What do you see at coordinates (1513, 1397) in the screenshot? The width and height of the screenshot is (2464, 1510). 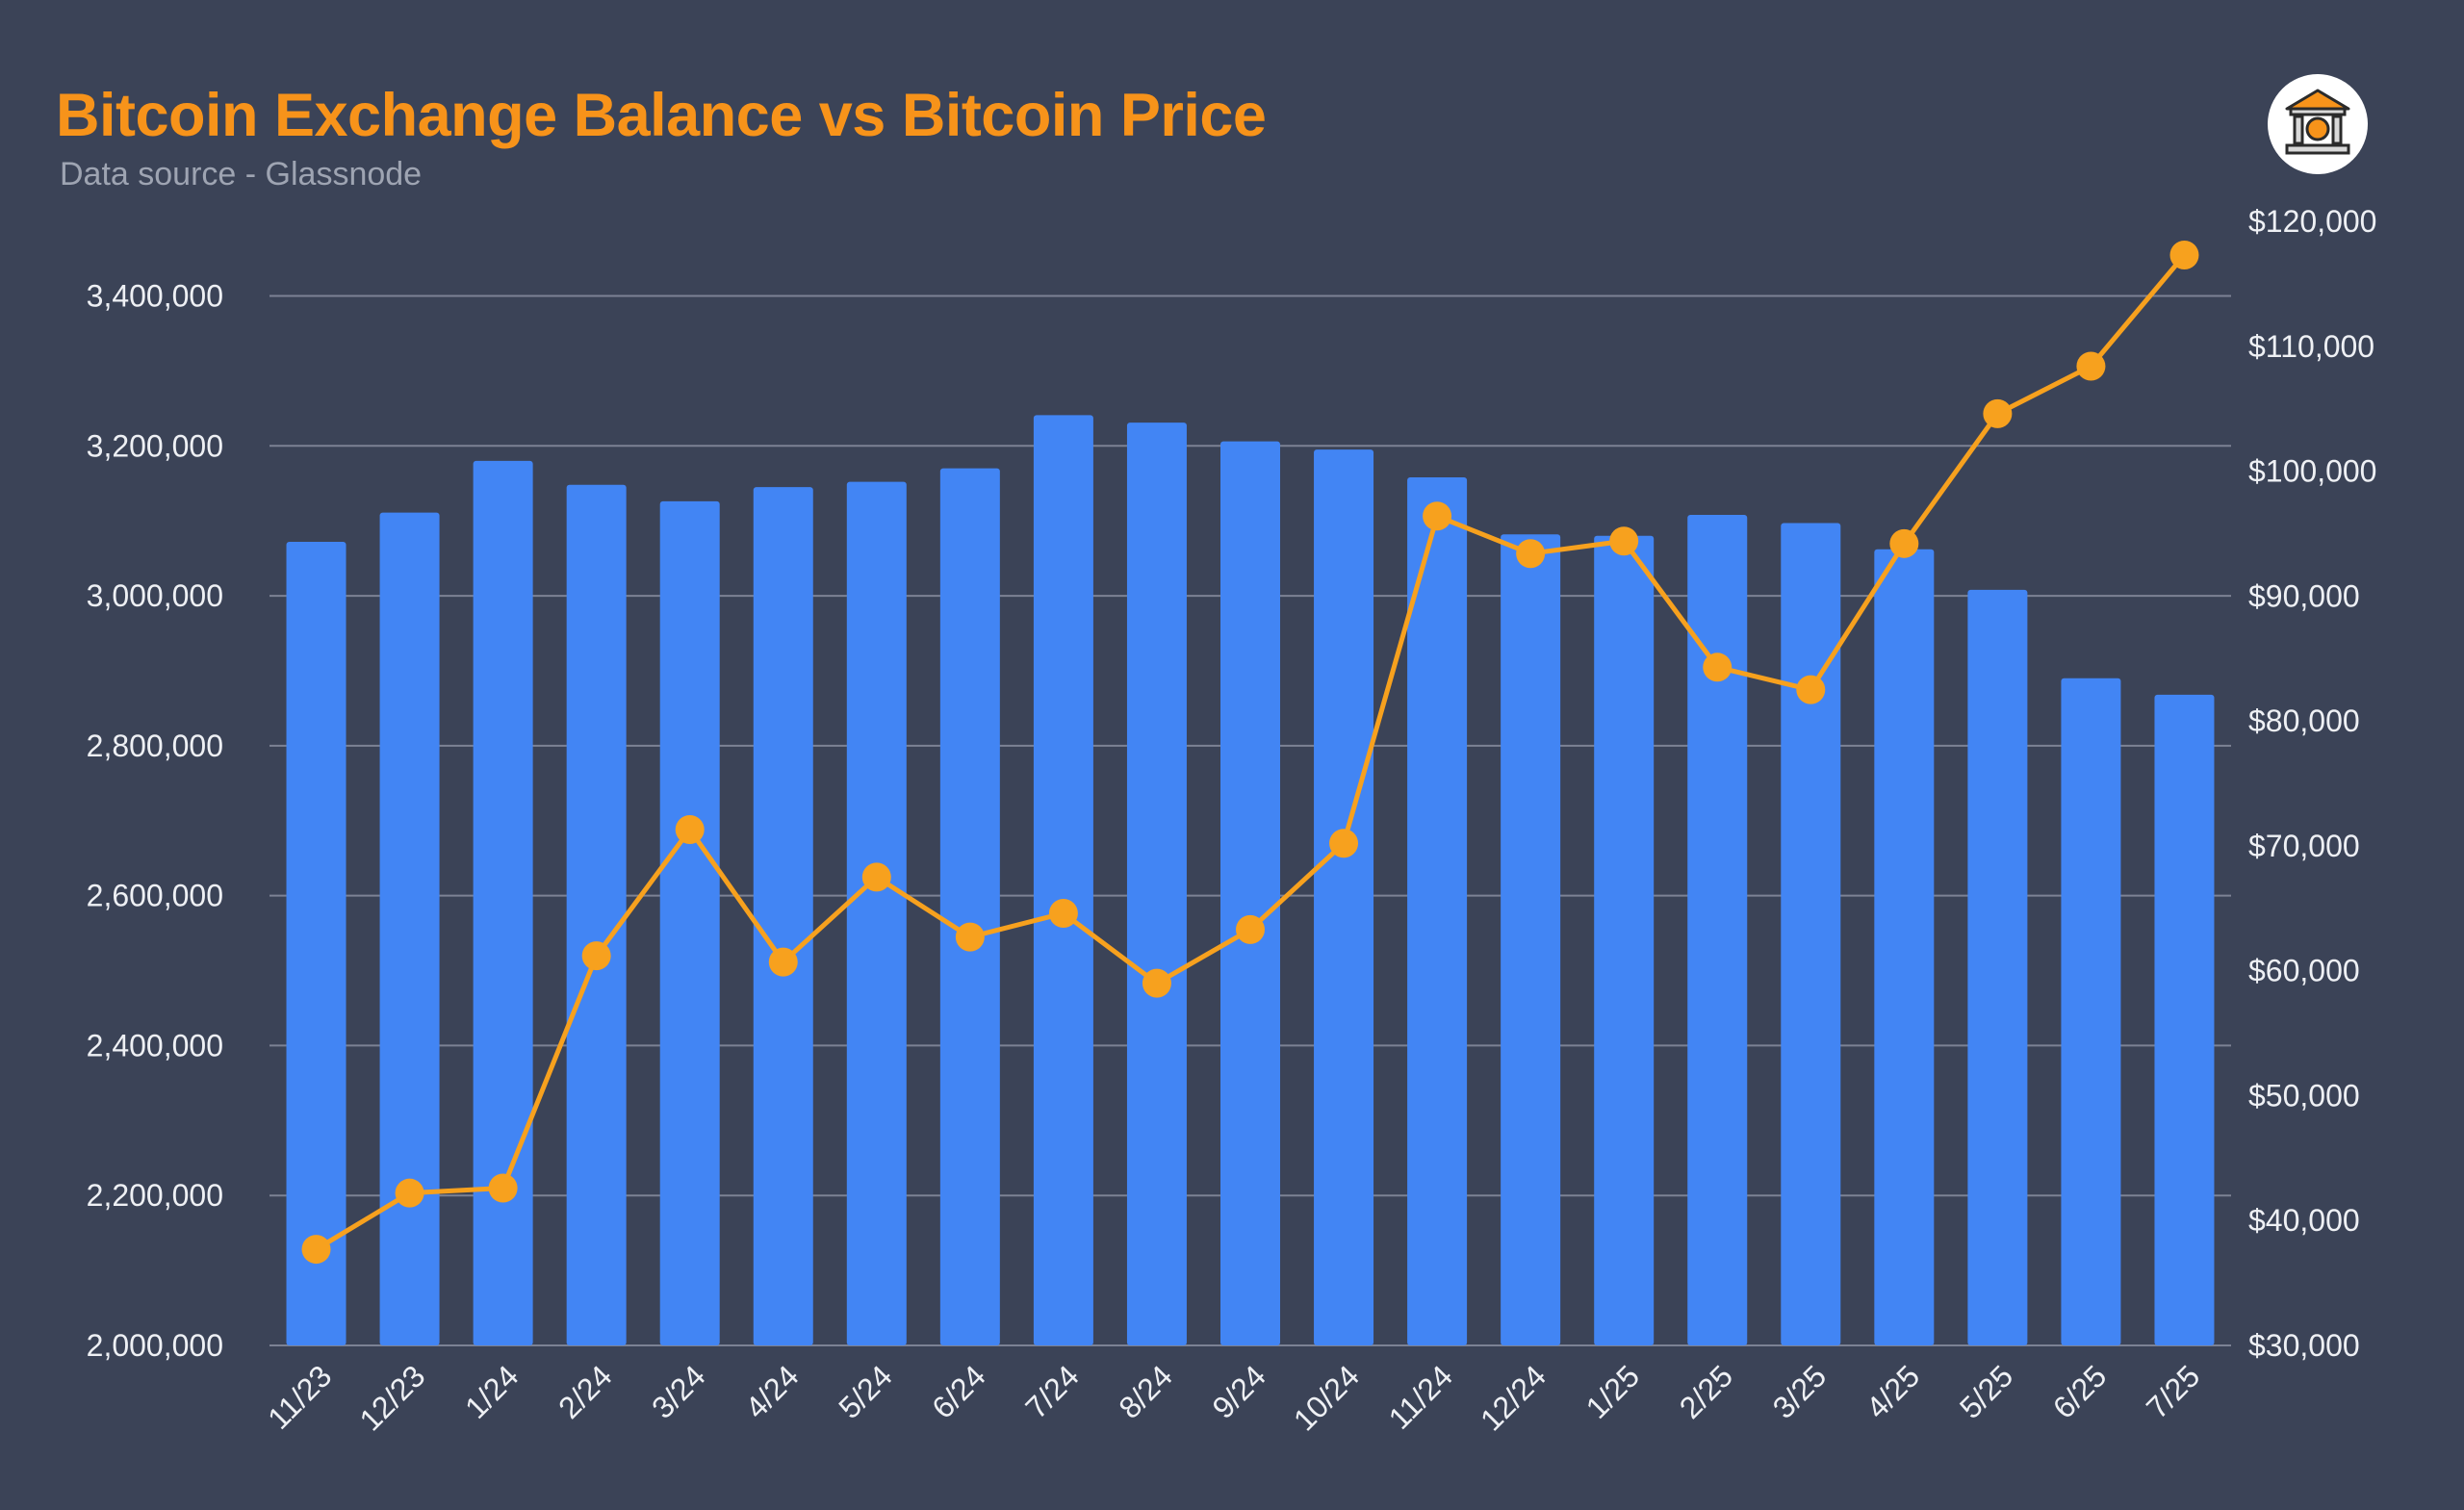 I see `x-tick-label: 12/24` at bounding box center [1513, 1397].